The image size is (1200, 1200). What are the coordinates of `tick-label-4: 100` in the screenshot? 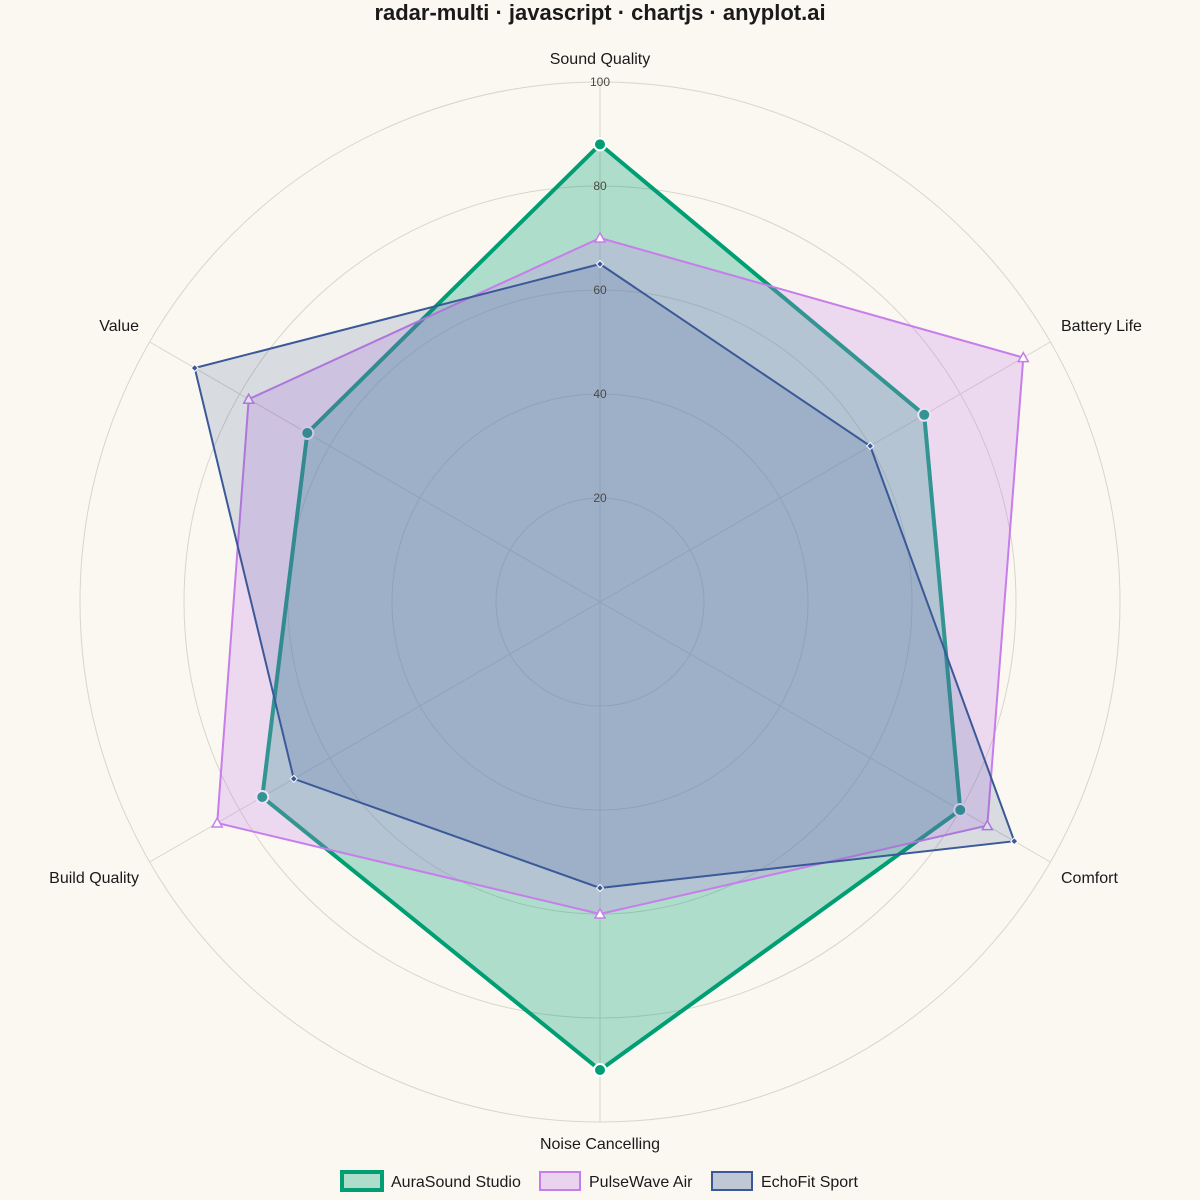 It's located at (600, 82).